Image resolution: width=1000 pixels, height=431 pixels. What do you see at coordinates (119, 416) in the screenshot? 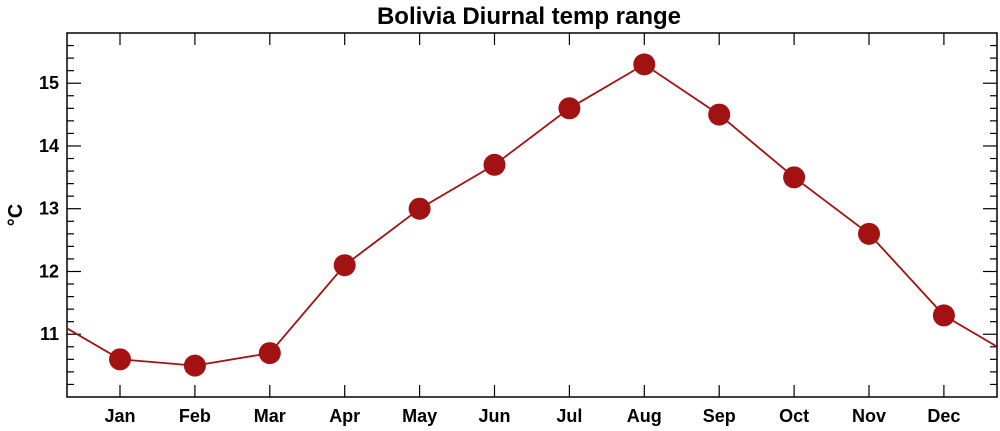
I see `x-tick-label: Jan` at bounding box center [119, 416].